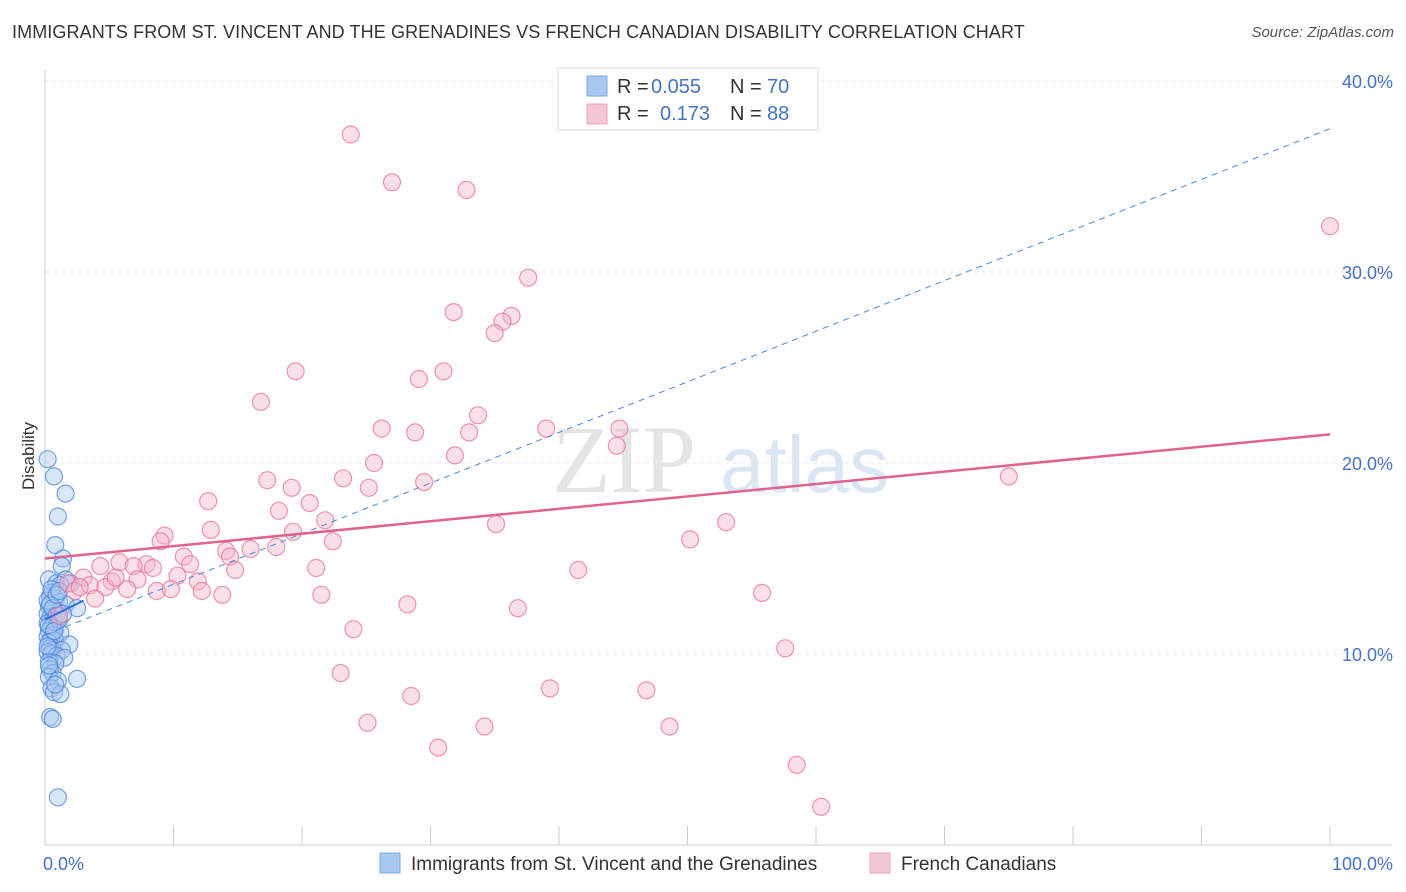 The image size is (1406, 892). What do you see at coordinates (804, 464) in the screenshot?
I see `watermark-atlas: atlas` at bounding box center [804, 464].